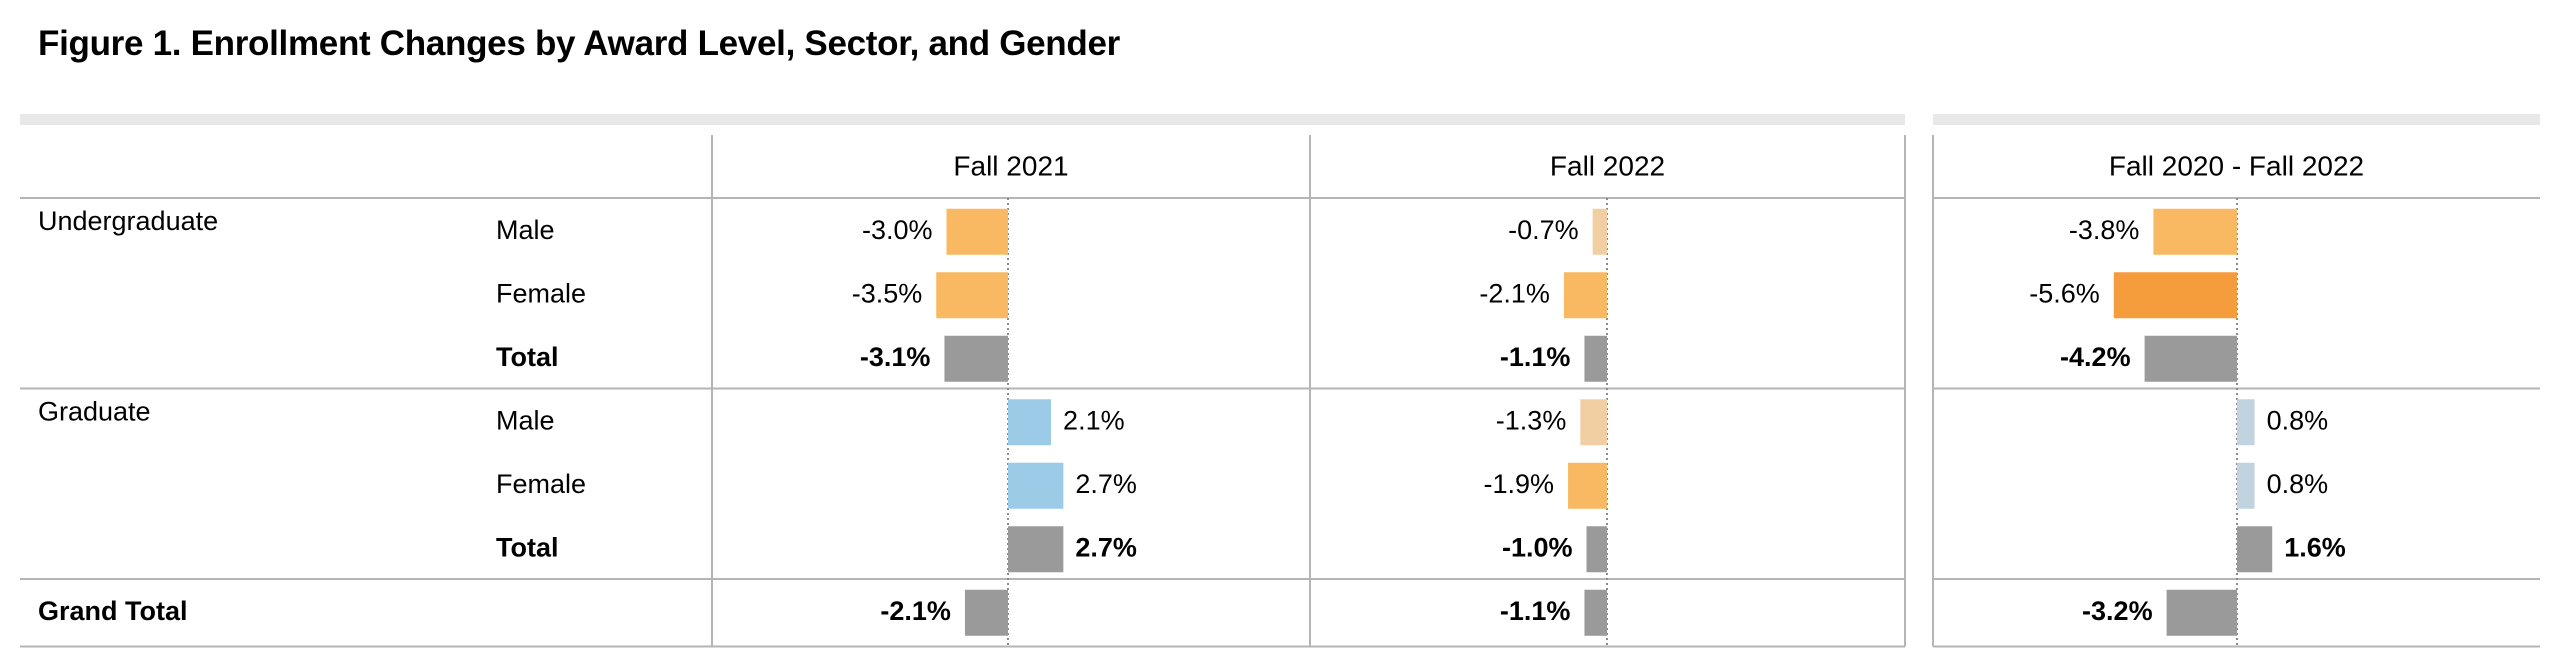  Describe the element at coordinates (2236, 165) in the screenshot. I see `column-header: Fall 2020 - Fall 2022` at that location.